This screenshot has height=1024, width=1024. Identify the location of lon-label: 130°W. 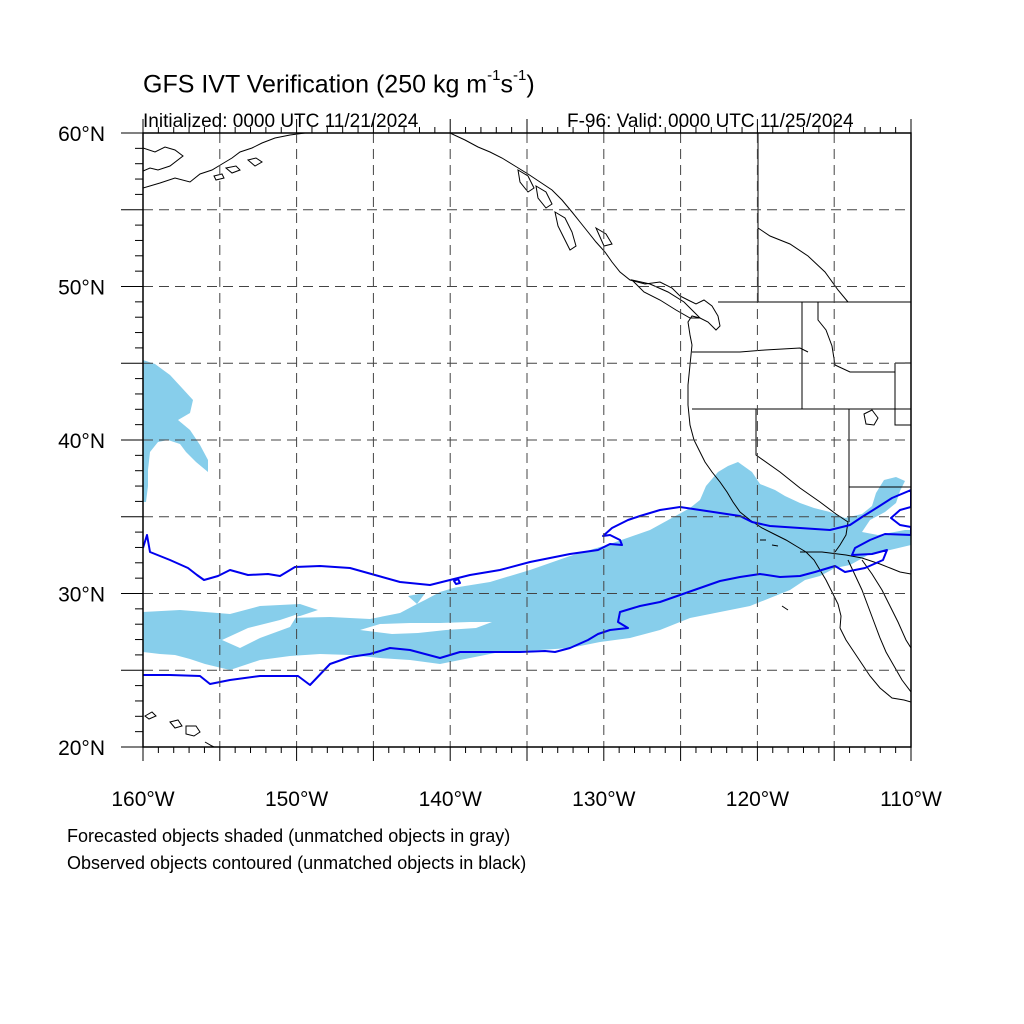
(603, 799).